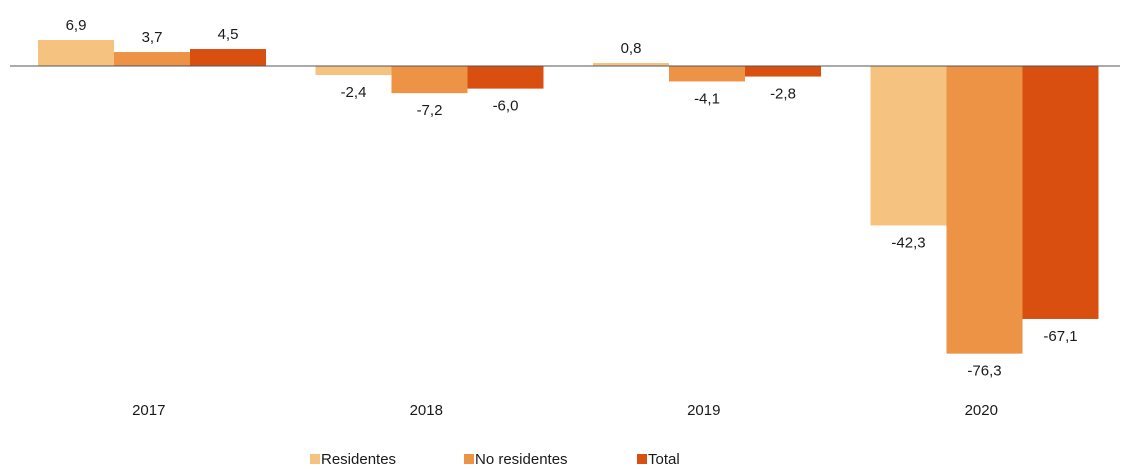 This screenshot has height=469, width=1125. What do you see at coordinates (506, 106) in the screenshot?
I see `data-label-2018-2: -6,0` at bounding box center [506, 106].